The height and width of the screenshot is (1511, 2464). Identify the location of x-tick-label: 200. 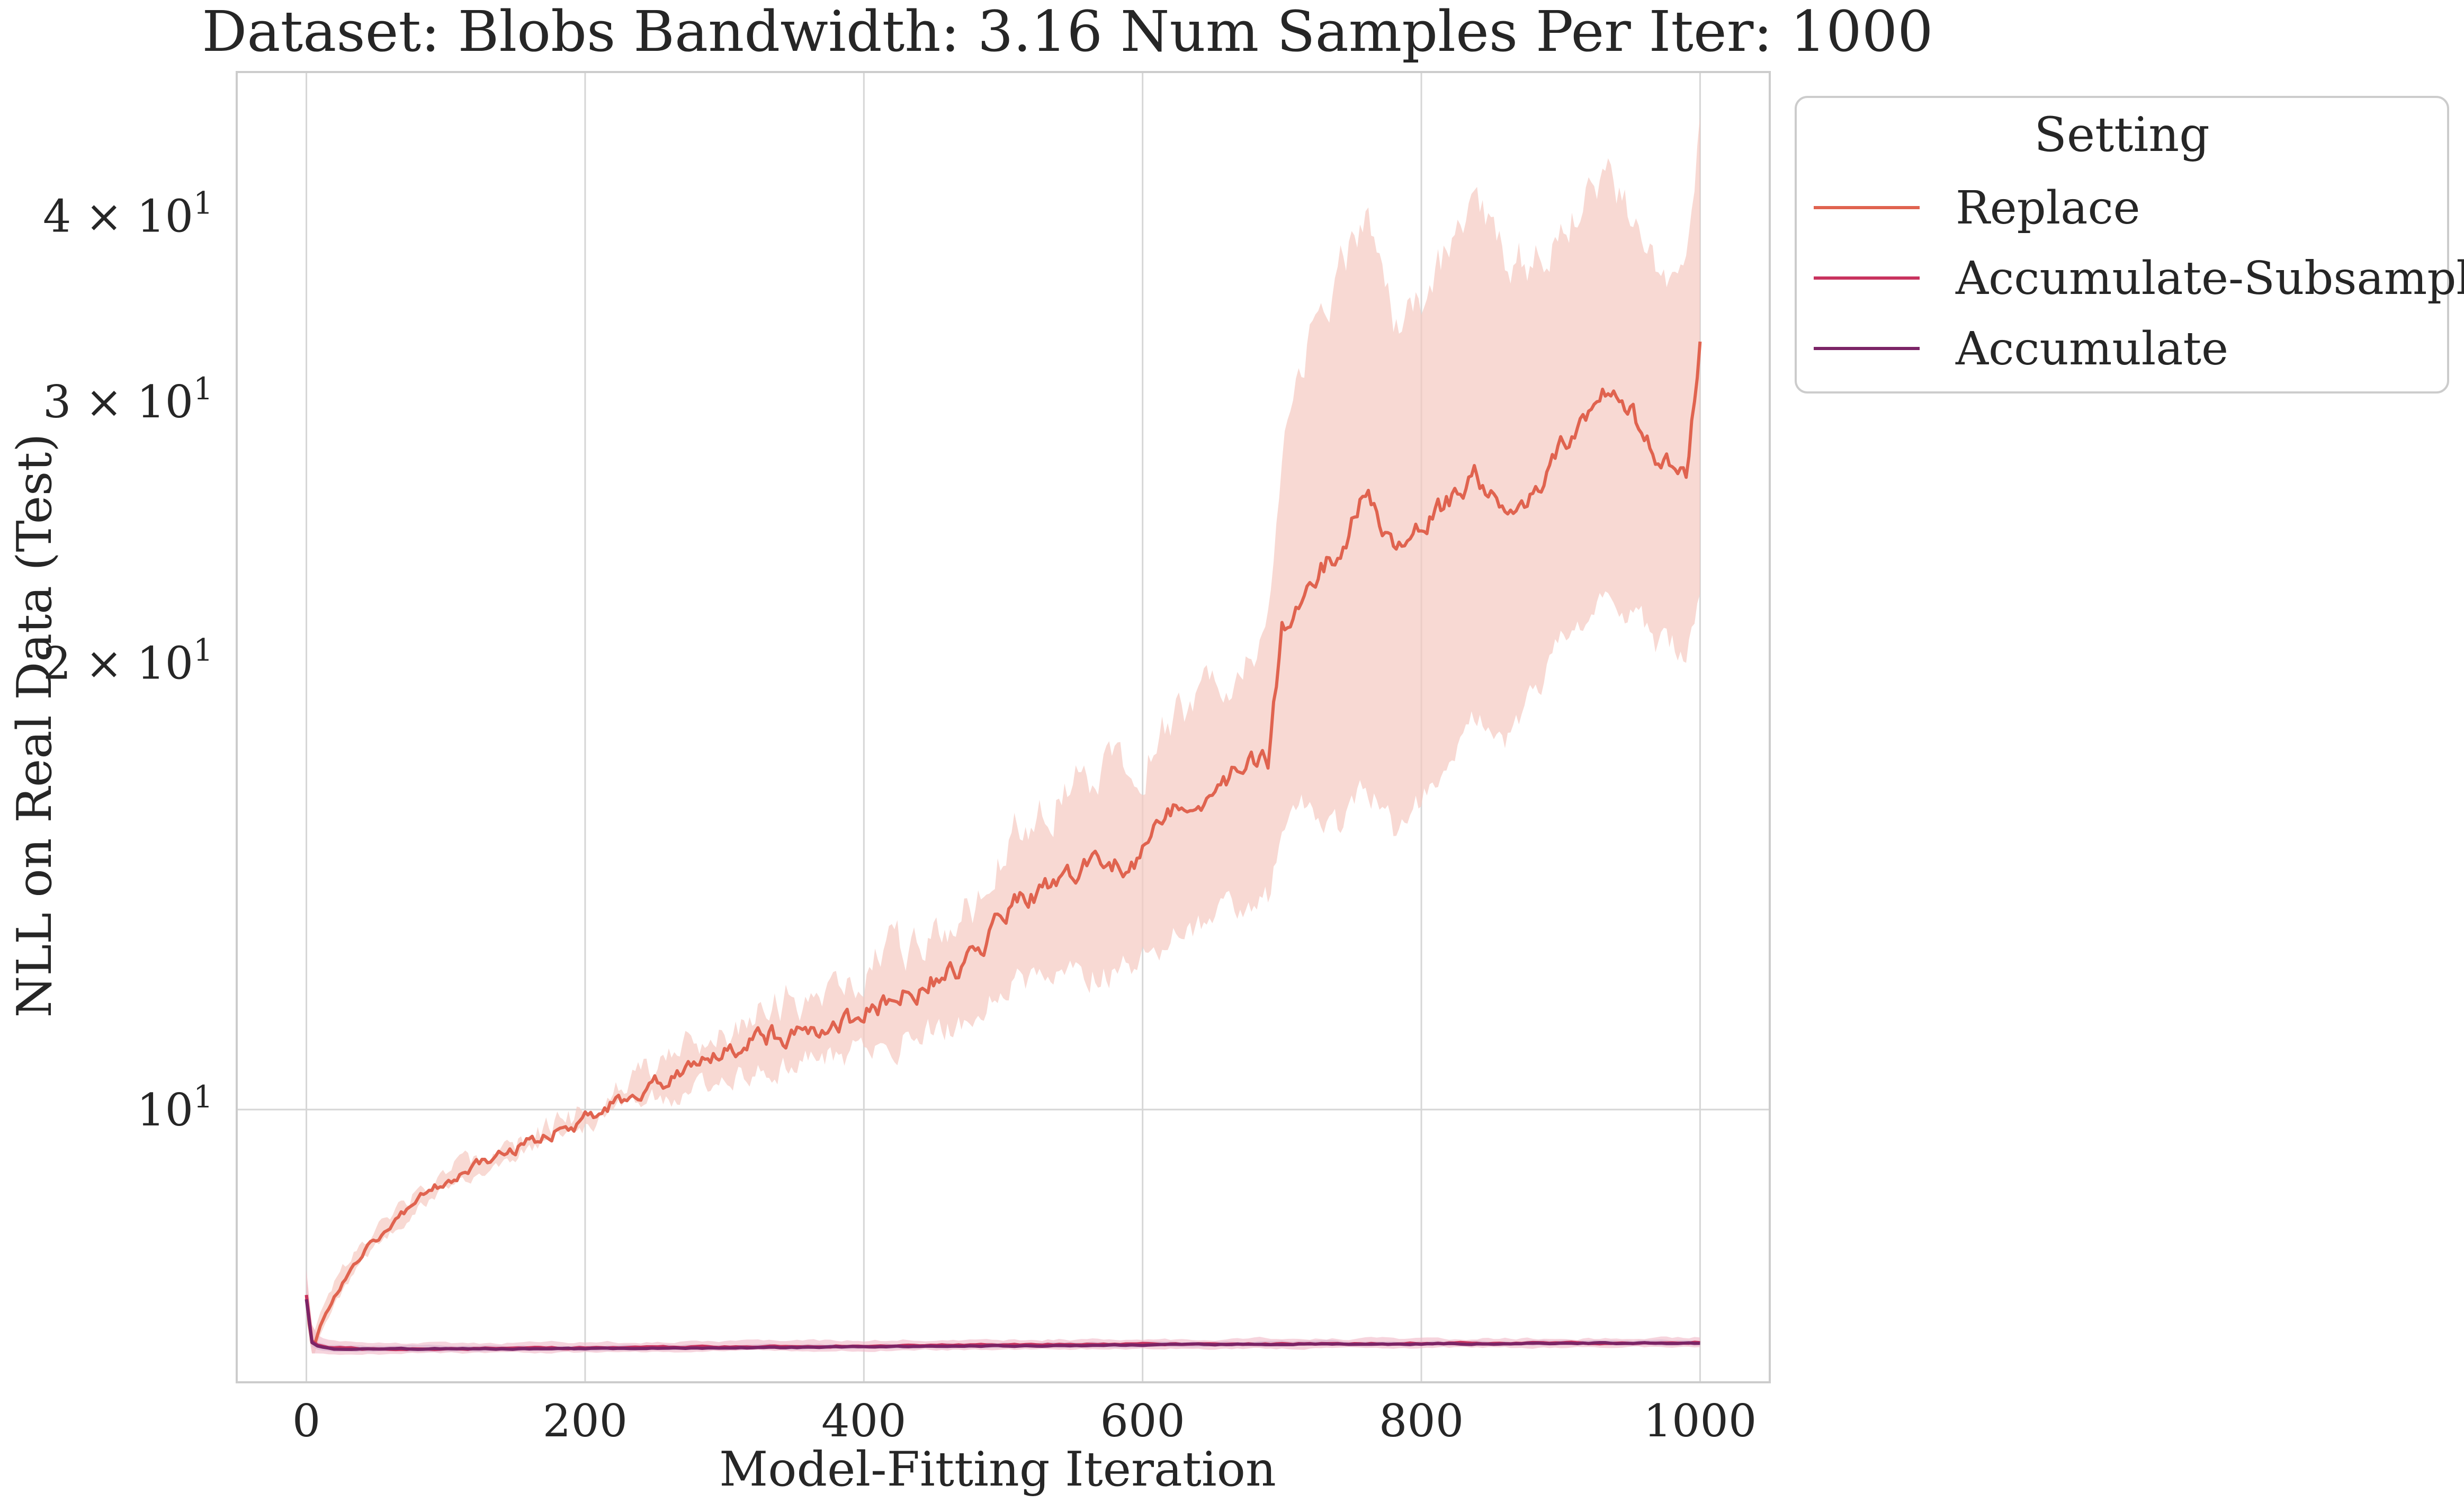
(585, 1421).